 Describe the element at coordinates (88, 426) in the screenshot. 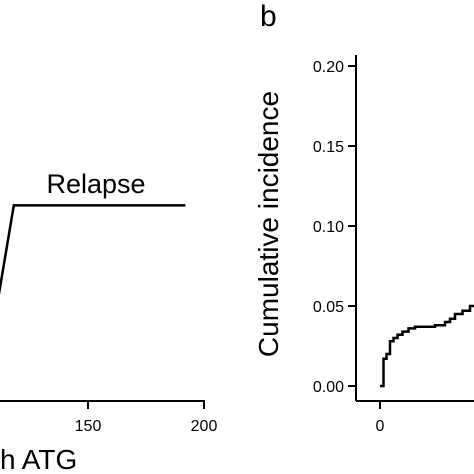

I see `panel-a-x-tick-label: 150` at that location.